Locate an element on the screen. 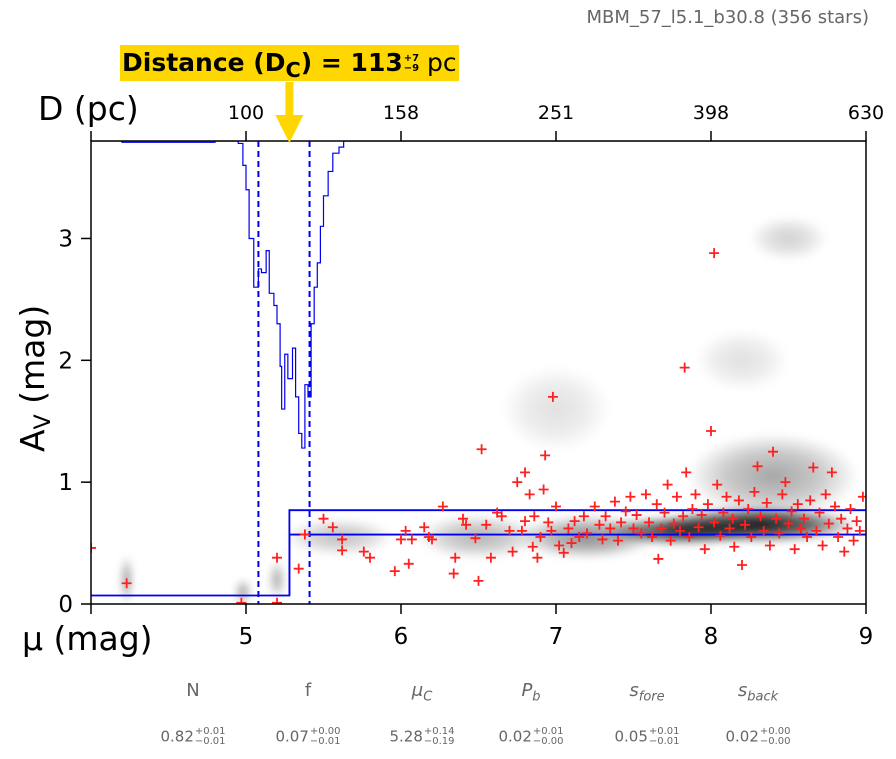  param-value: 0.02 +0.01 −0.00 is located at coordinates (531, 736).